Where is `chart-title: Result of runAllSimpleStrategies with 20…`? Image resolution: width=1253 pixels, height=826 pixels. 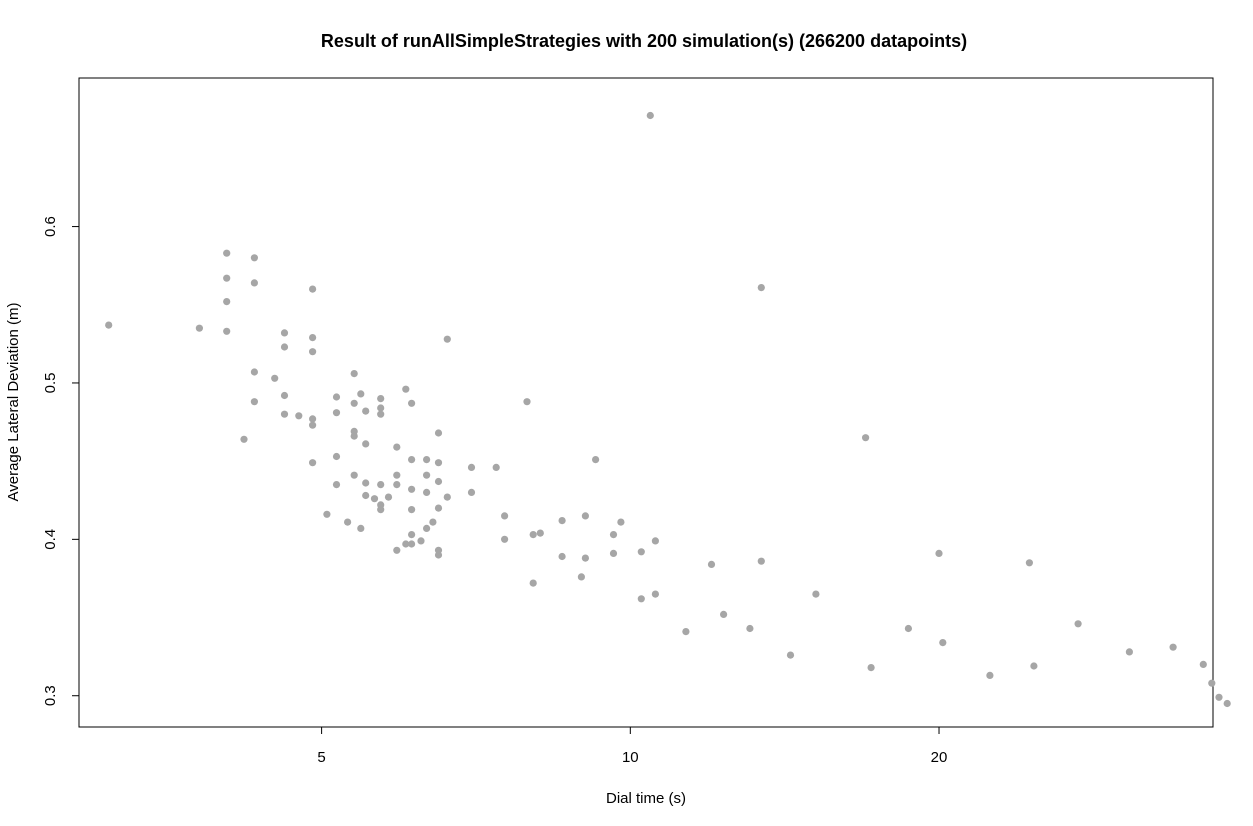
chart-title: Result of runAllSimpleStrategies with 20… is located at coordinates (644, 41).